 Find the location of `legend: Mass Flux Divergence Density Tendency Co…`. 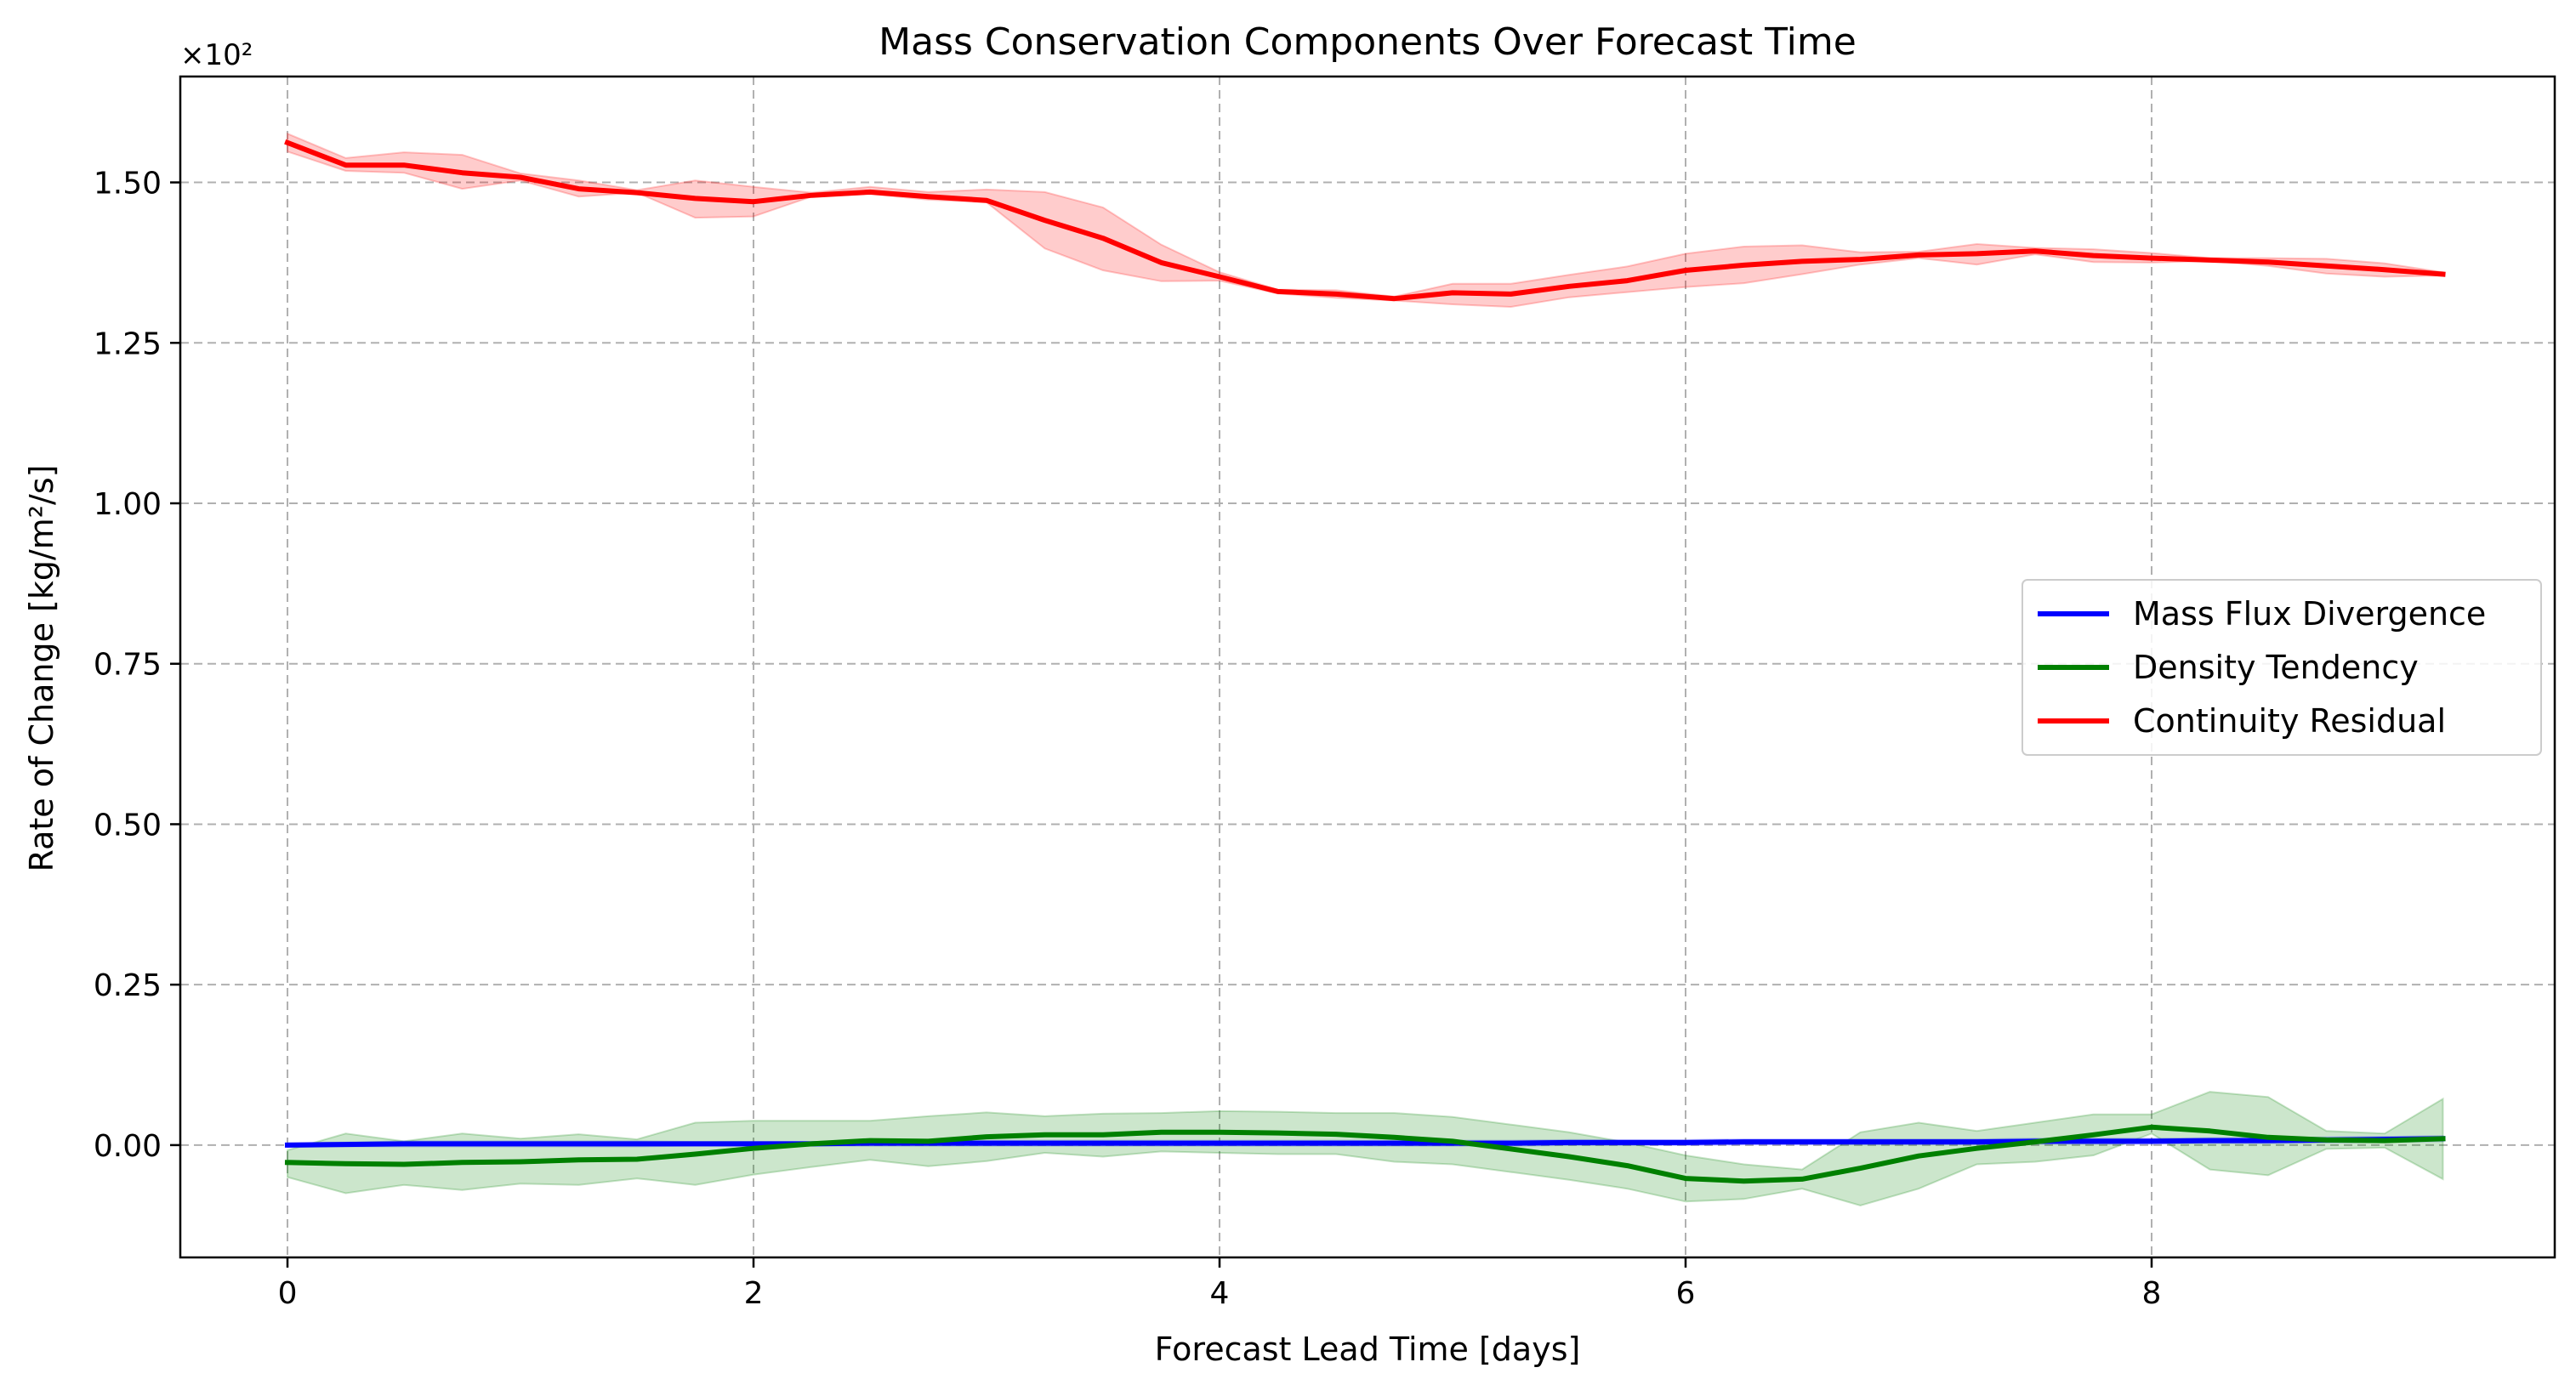

legend: Mass Flux Divergence Density Tendency Co… is located at coordinates (2282, 667).